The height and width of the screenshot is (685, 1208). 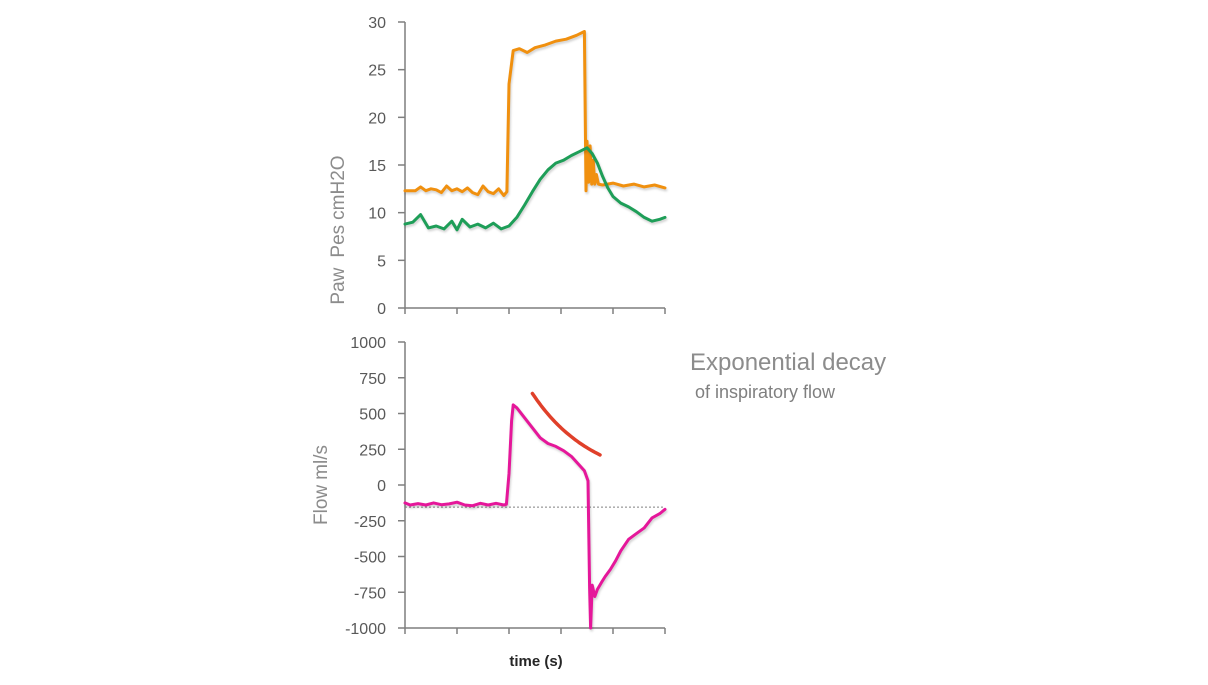 I want to click on pes-trace, so click(x=535, y=189).